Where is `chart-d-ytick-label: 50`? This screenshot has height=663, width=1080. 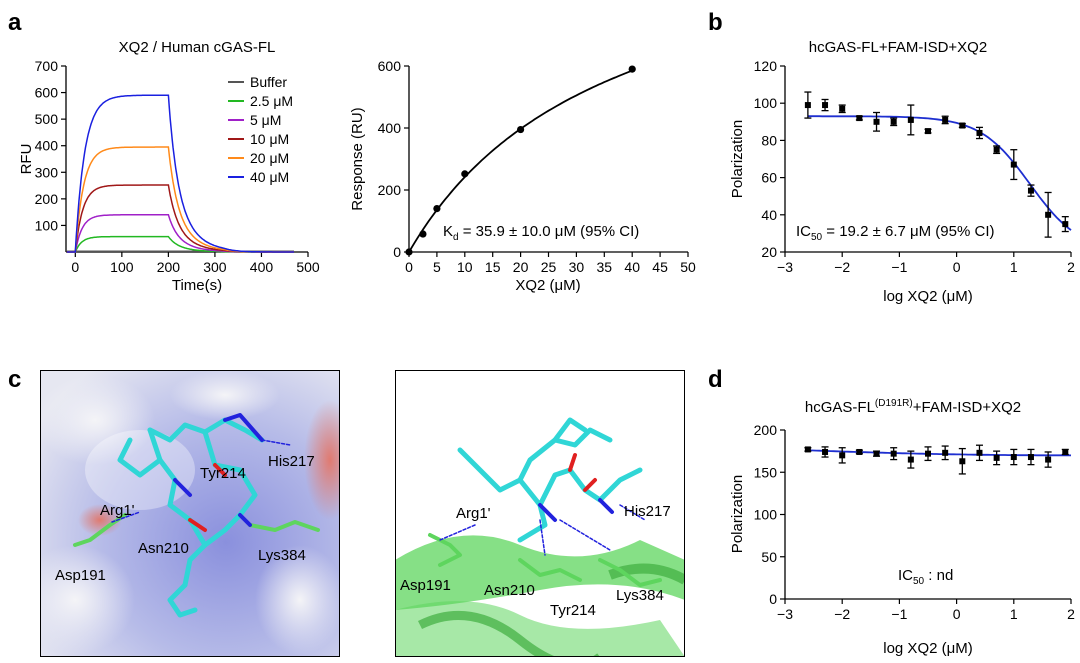
chart-d-ytick-label: 50 is located at coordinates (769, 557).